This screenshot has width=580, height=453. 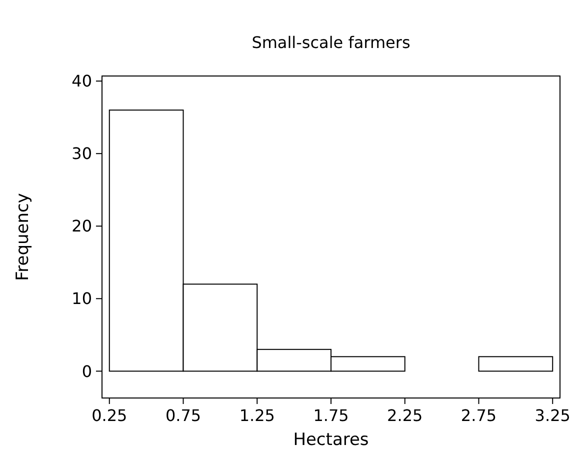 What do you see at coordinates (405, 415) in the screenshot?
I see `x-tick-label: 2.25` at bounding box center [405, 415].